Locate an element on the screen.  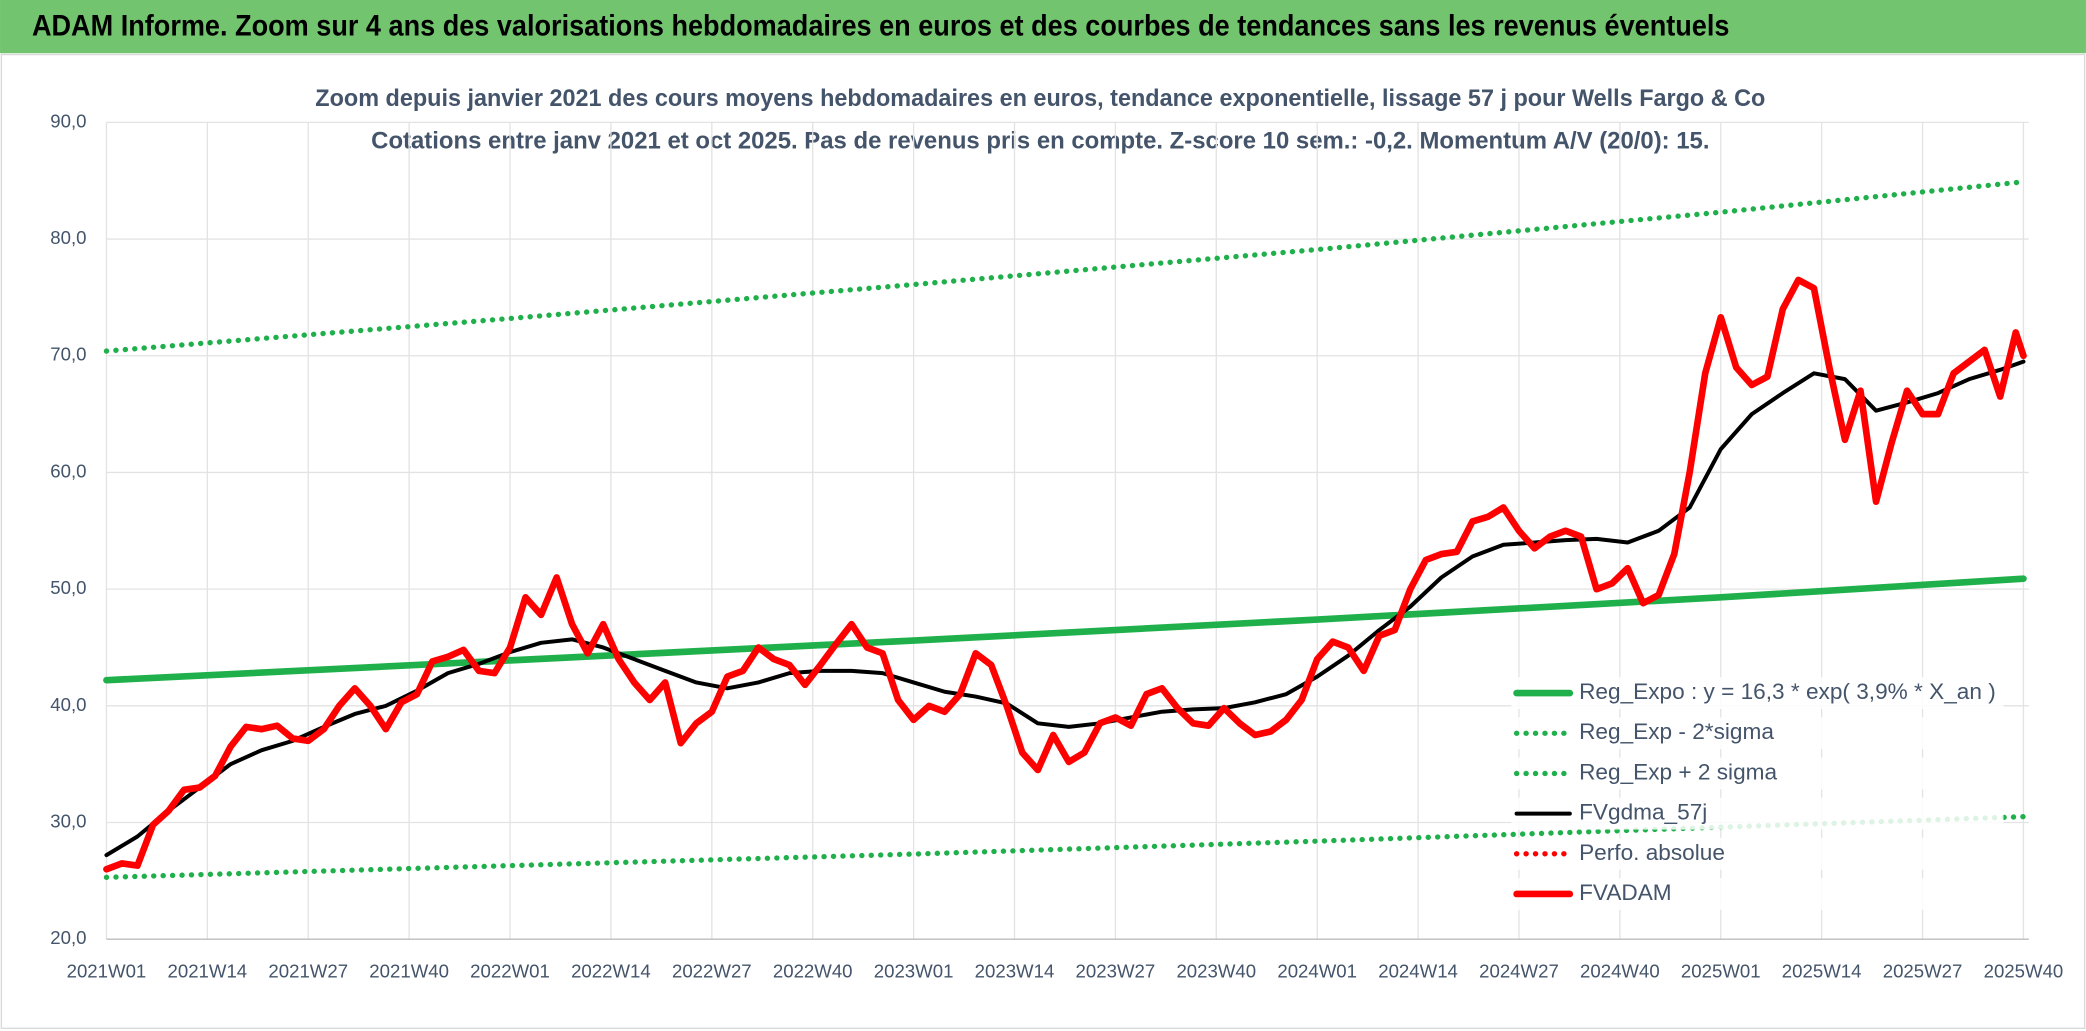
x-tick-label: 2024W40 is located at coordinates (1620, 970).